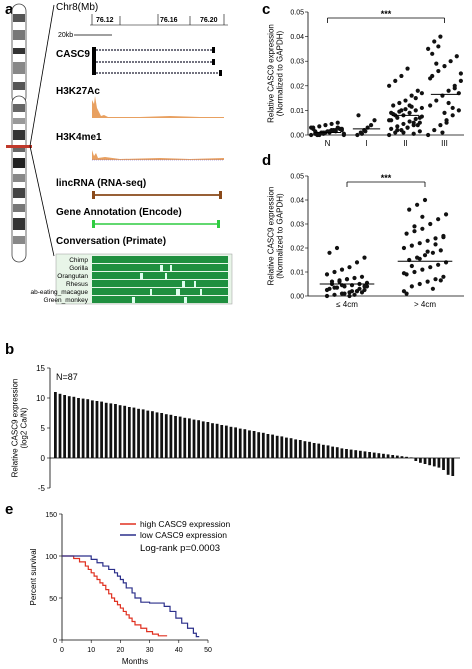 The height and width of the screenshot is (669, 472). I want to click on x-tick-label: 50, so click(208, 650).